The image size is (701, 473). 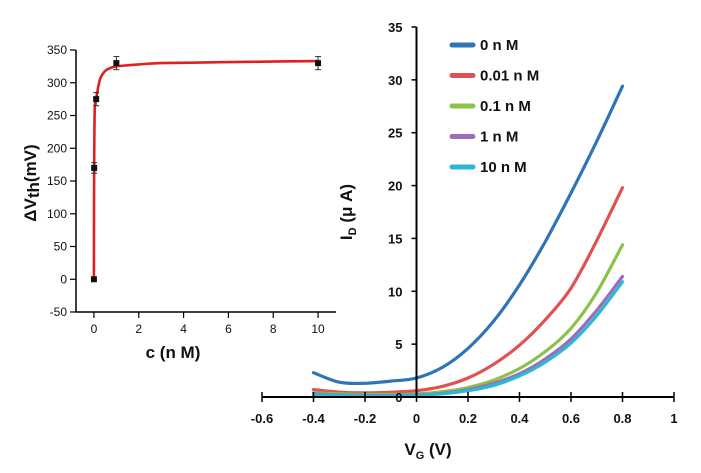 I want to click on main-y-tick-label: 15, so click(x=395, y=238).